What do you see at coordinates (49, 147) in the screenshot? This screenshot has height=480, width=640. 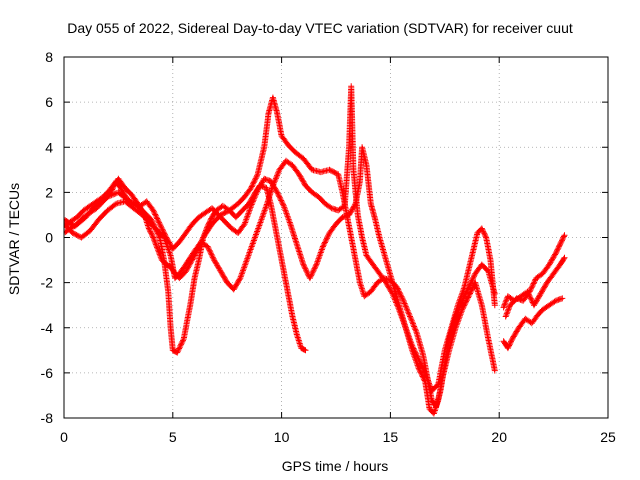 I see `y-tick-label: 4` at bounding box center [49, 147].